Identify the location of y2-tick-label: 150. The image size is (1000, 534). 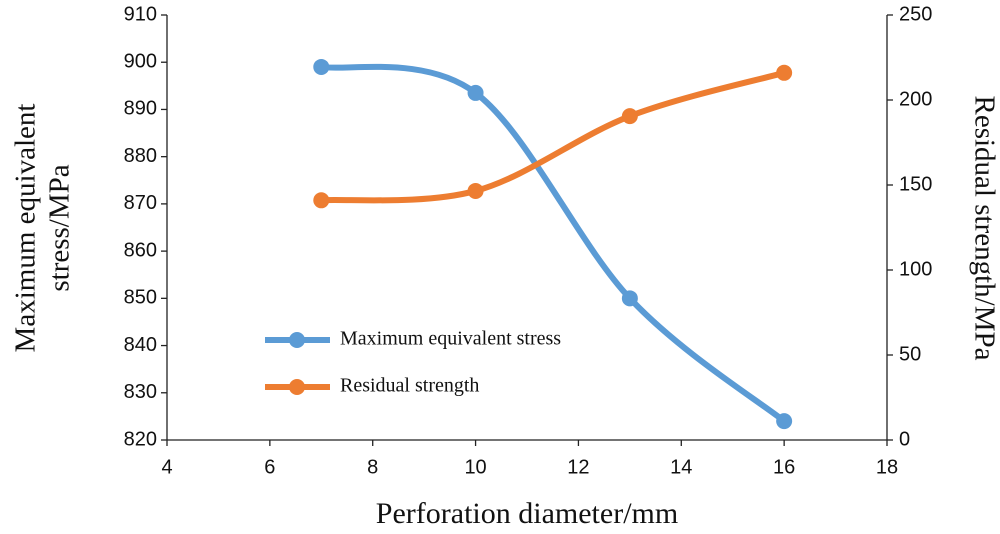
(915, 184).